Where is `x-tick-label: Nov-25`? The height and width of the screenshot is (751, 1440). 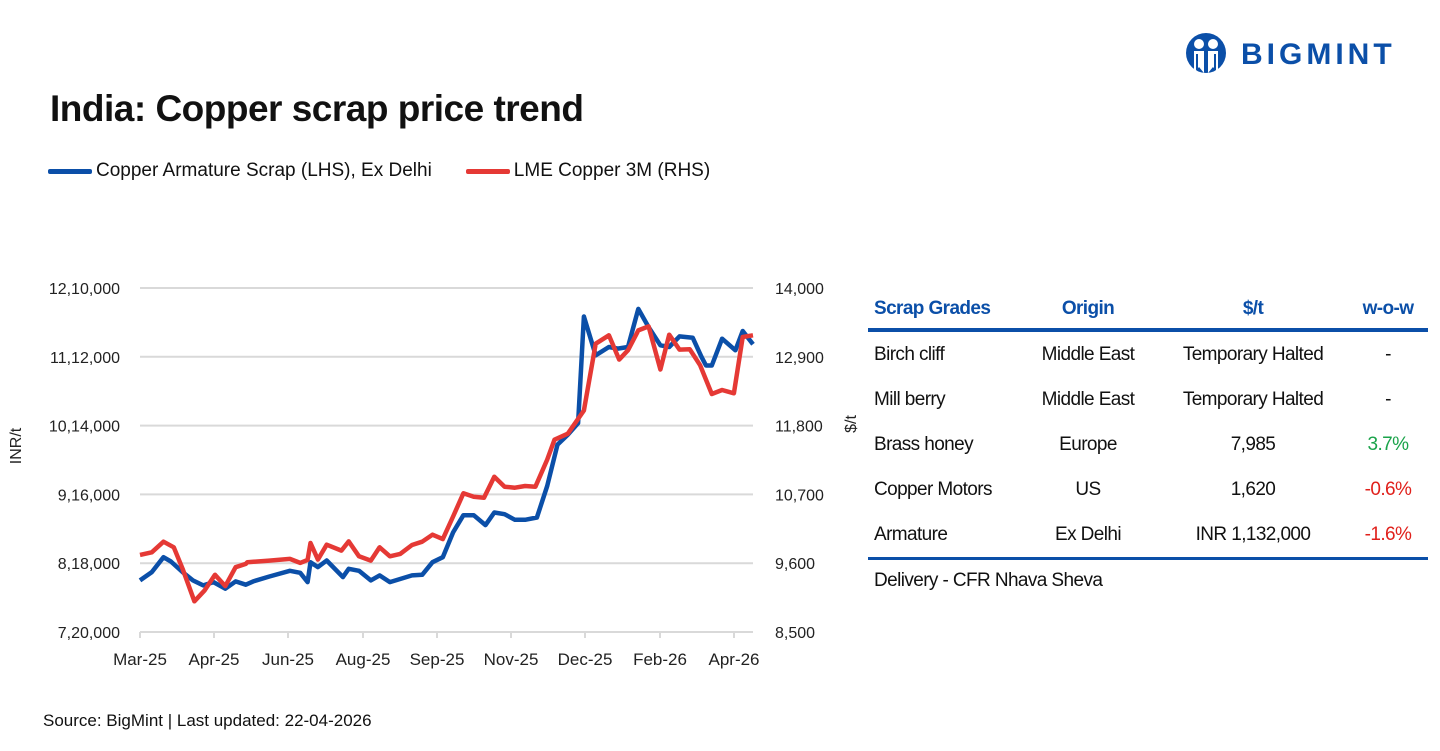 x-tick-label: Nov-25 is located at coordinates (511, 659).